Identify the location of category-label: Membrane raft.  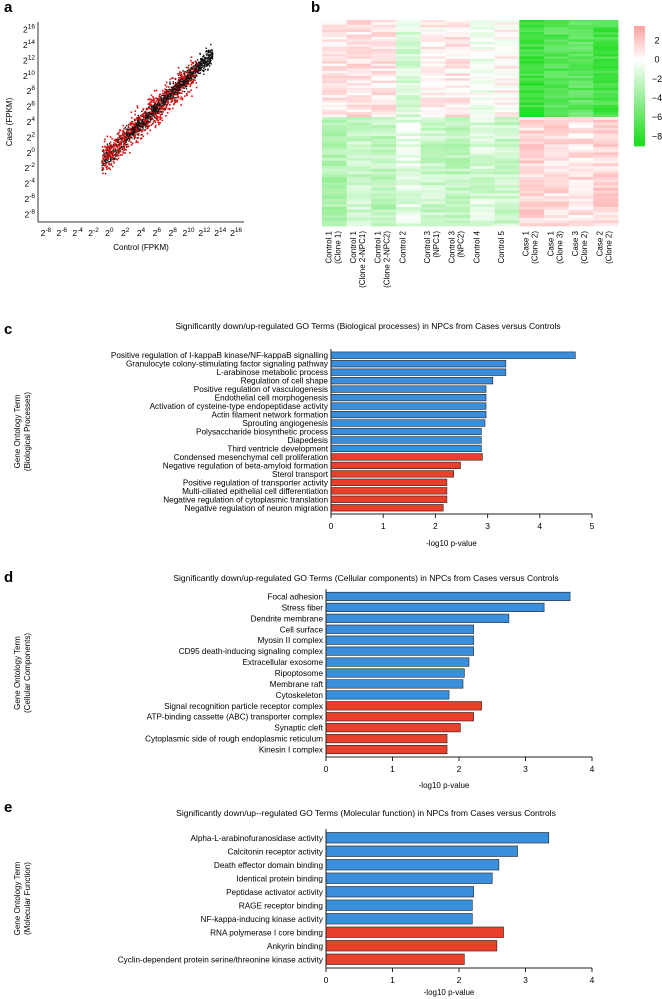
(297, 684).